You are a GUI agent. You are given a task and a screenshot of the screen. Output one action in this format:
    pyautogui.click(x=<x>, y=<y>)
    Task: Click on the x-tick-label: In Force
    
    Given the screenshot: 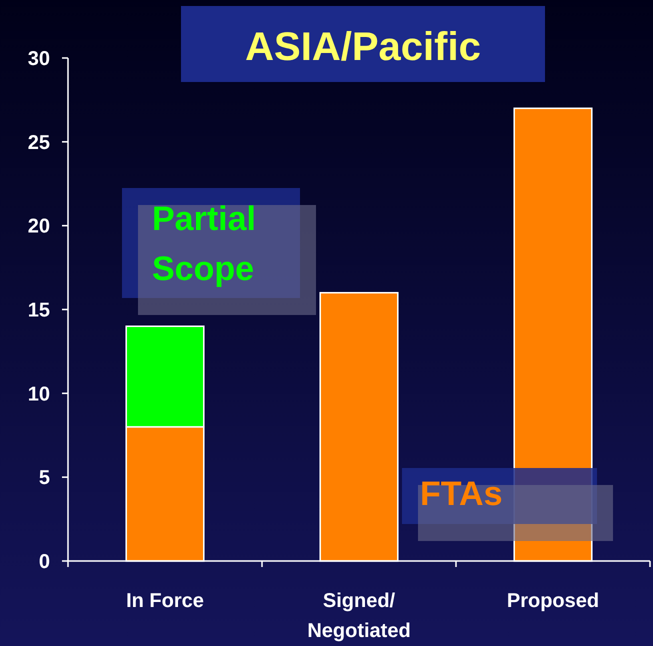 What is the action you would take?
    pyautogui.click(x=165, y=601)
    